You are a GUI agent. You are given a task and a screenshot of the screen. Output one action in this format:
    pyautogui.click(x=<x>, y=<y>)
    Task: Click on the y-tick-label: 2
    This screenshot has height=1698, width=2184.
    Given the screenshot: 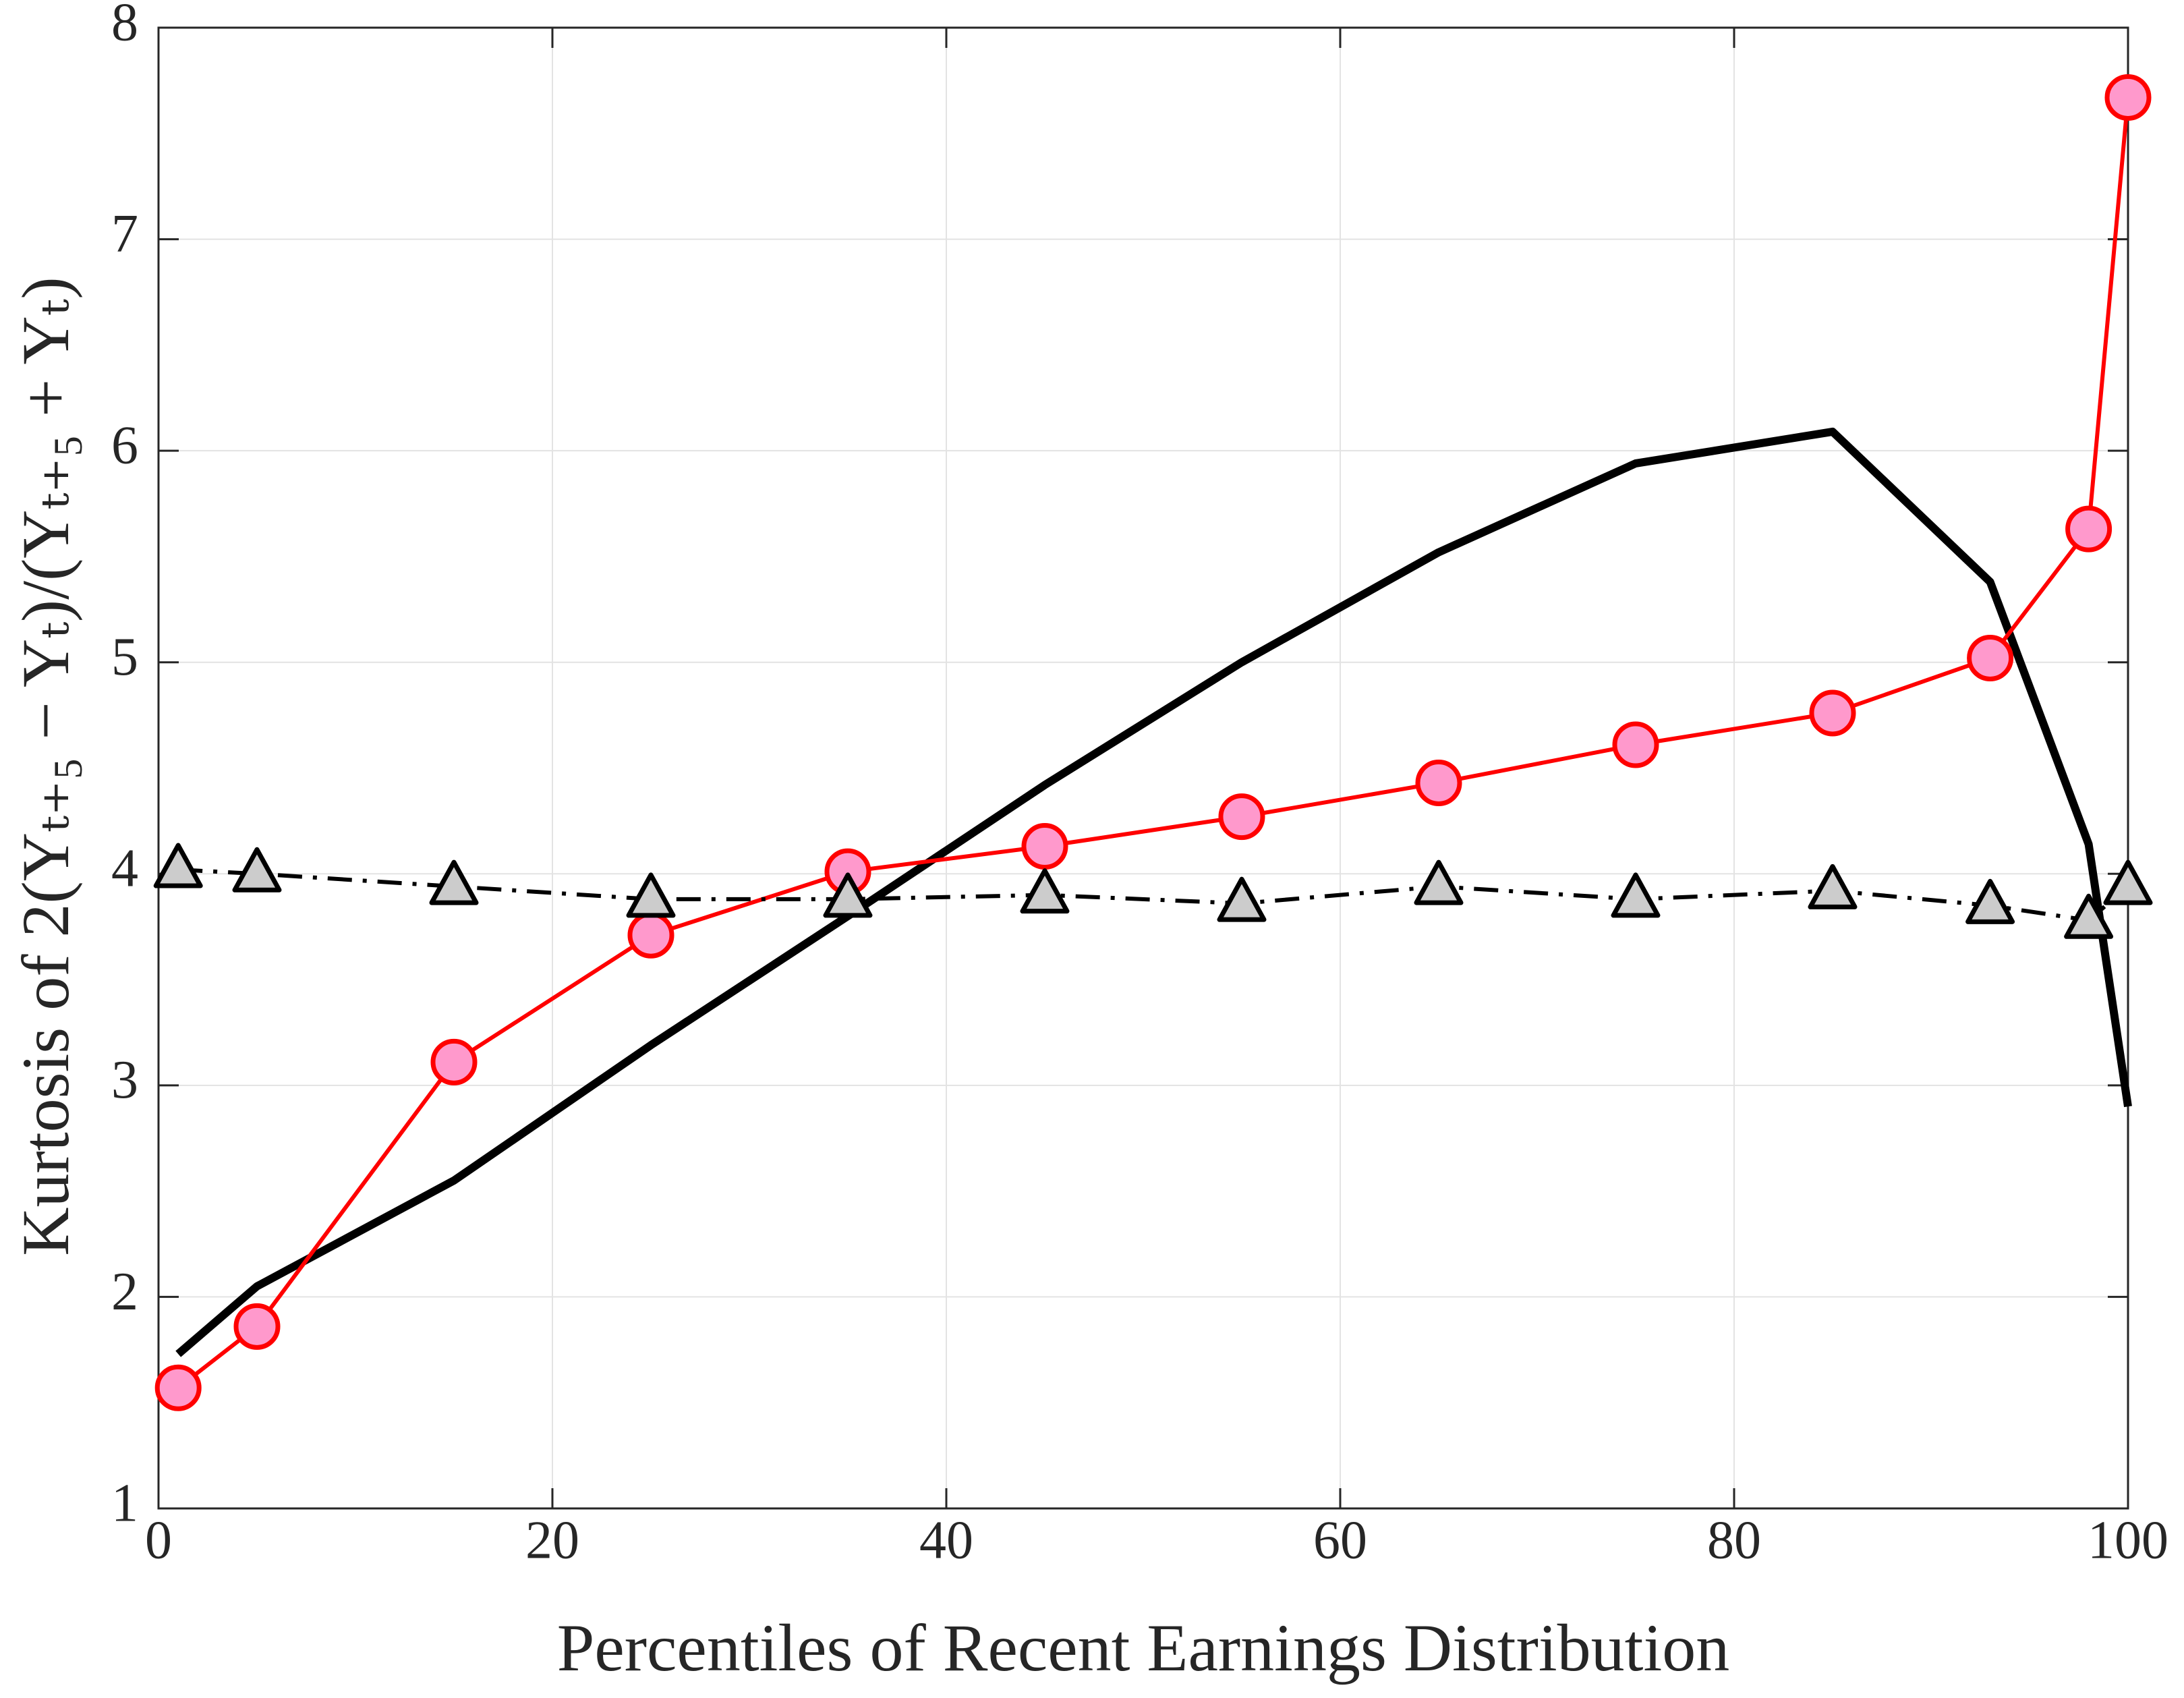 What is the action you would take?
    pyautogui.click(x=124, y=1292)
    